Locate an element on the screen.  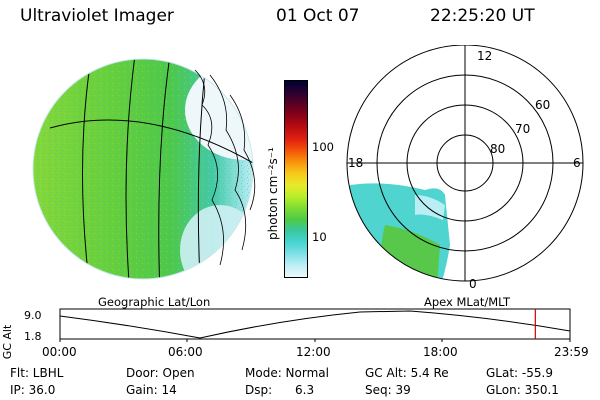
geo-panel-label: Geographic Lat/Lon is located at coordinates (154, 302).